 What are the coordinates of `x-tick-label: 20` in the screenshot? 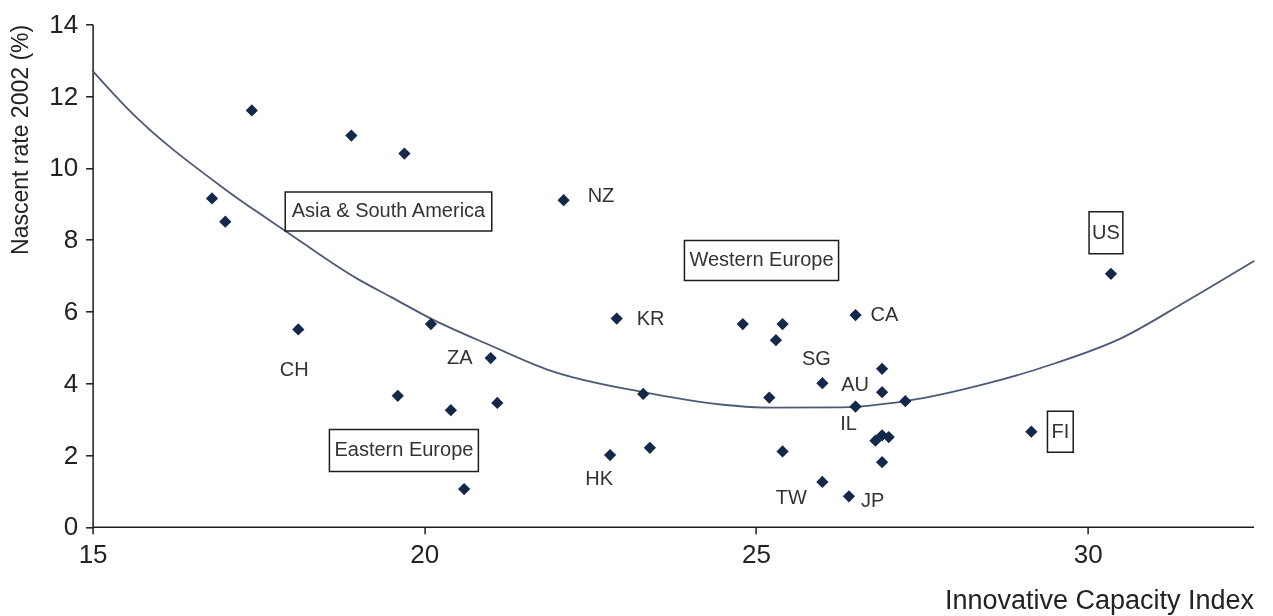 It's located at (425, 554).